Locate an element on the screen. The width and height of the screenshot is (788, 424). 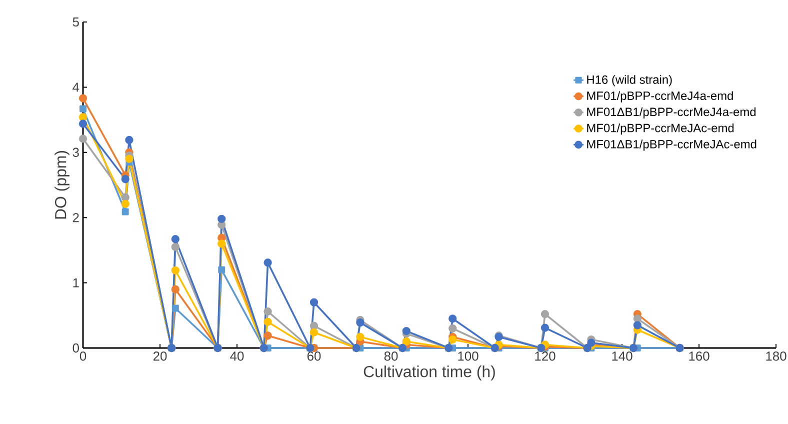
x-tick-label: 120 is located at coordinates (545, 356).